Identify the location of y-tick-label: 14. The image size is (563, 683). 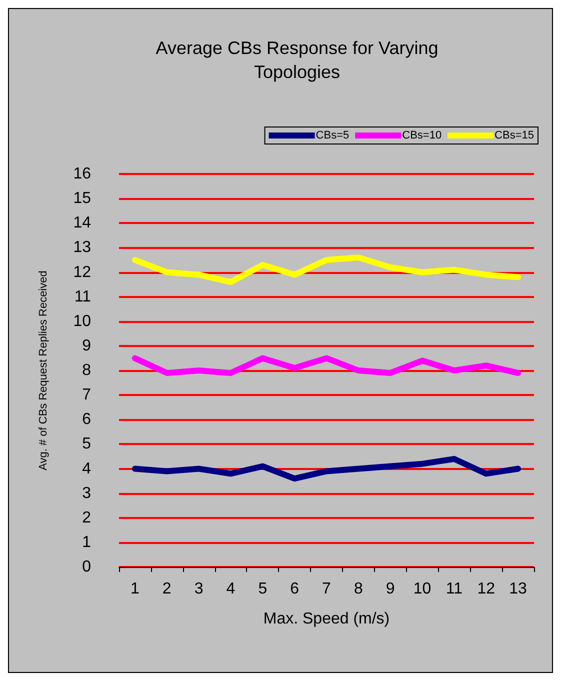
(82, 223).